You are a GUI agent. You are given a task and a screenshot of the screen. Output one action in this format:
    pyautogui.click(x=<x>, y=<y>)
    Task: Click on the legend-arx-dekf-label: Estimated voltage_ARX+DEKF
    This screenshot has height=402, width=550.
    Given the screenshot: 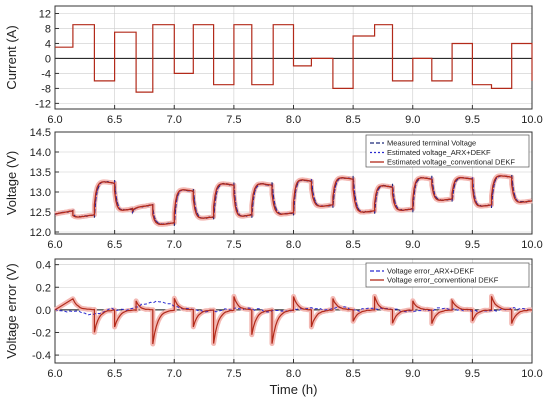 What is the action you would take?
    pyautogui.click(x=439, y=152)
    